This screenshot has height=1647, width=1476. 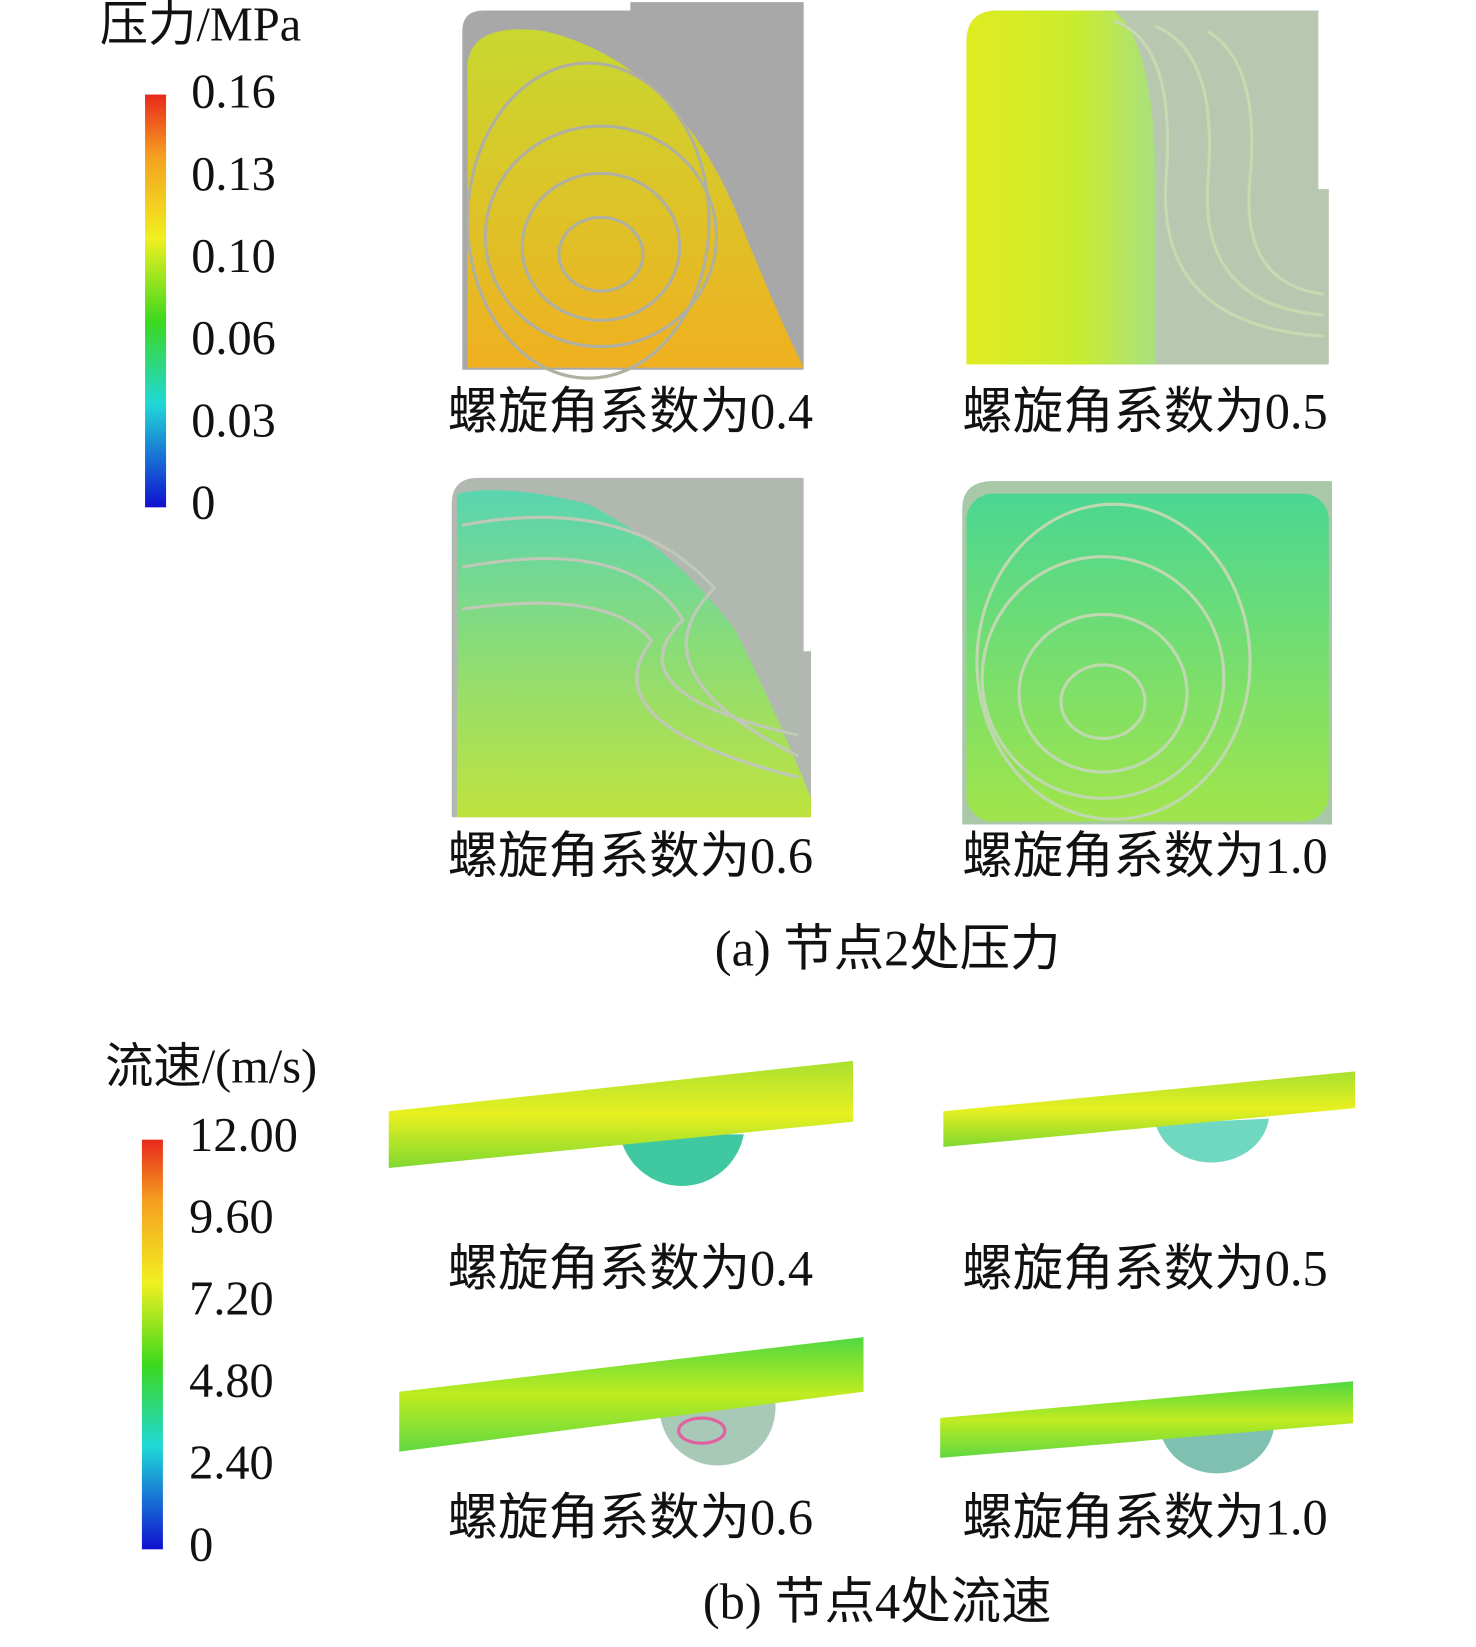 I want to click on colorbar-tick-label: 7.20, so click(x=231, y=1299).